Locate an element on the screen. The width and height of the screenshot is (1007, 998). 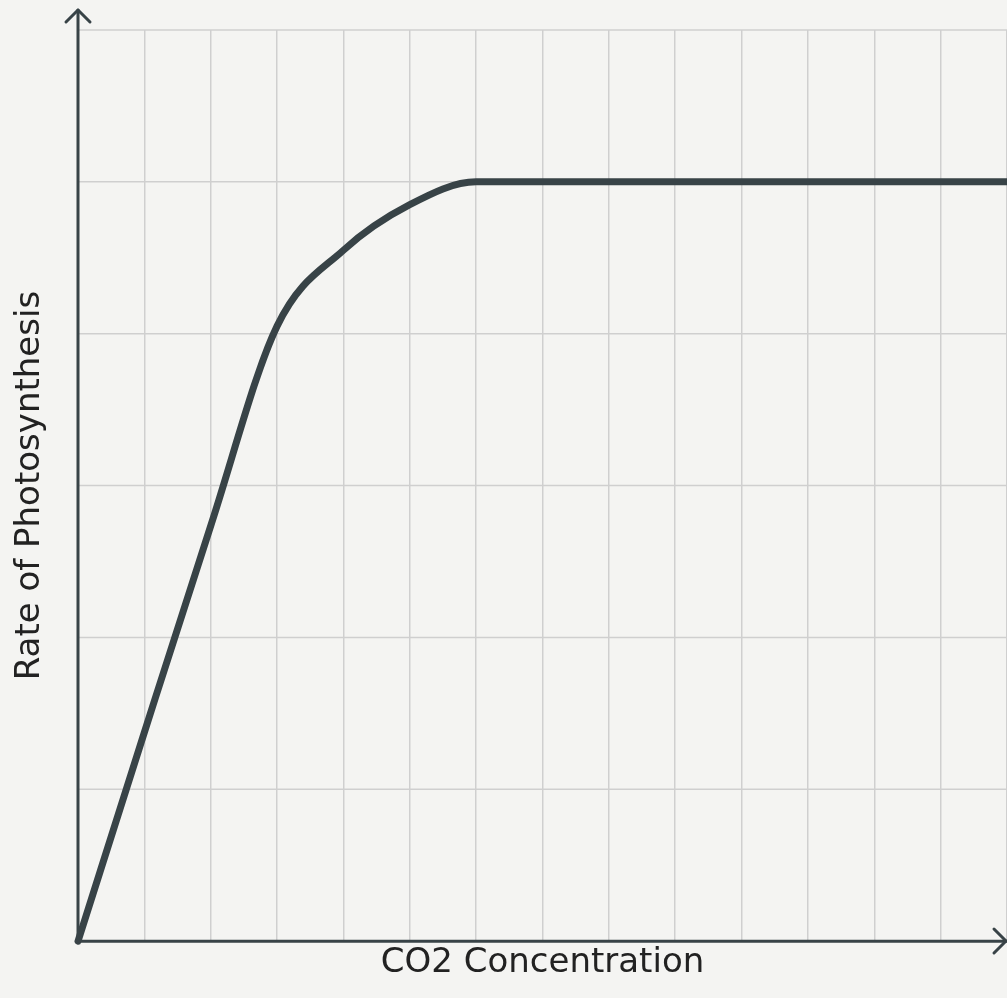
y-axis-title: Rate of Photosynthesis is located at coordinates (26, 485).